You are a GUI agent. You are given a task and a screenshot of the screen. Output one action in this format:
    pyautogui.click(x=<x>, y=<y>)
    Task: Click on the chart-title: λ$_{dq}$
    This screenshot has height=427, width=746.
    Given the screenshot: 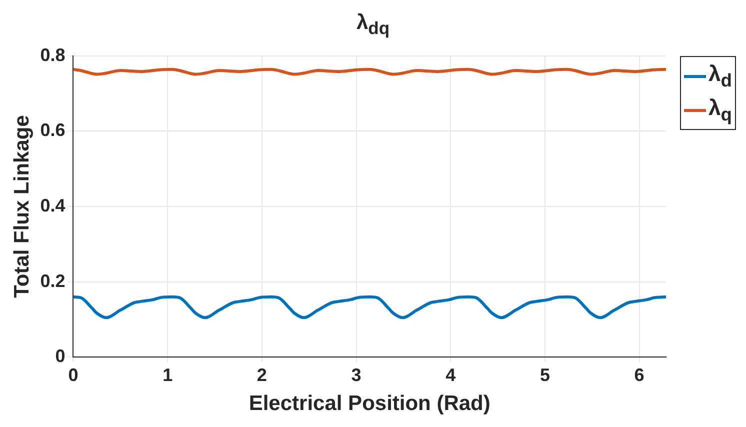 What is the action you would take?
    pyautogui.click(x=373, y=25)
    